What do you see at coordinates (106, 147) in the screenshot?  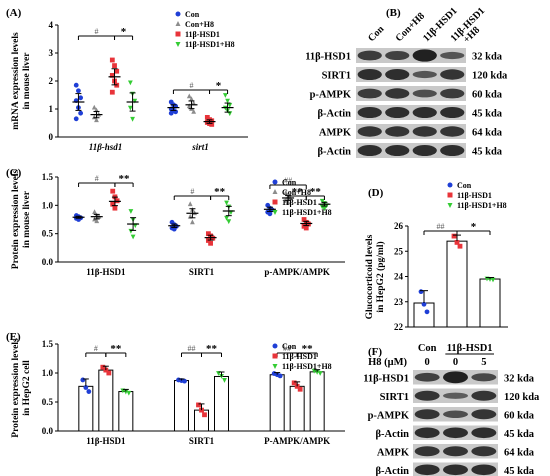 I see `x-tick-label: 11β-hsd1` at bounding box center [106, 147].